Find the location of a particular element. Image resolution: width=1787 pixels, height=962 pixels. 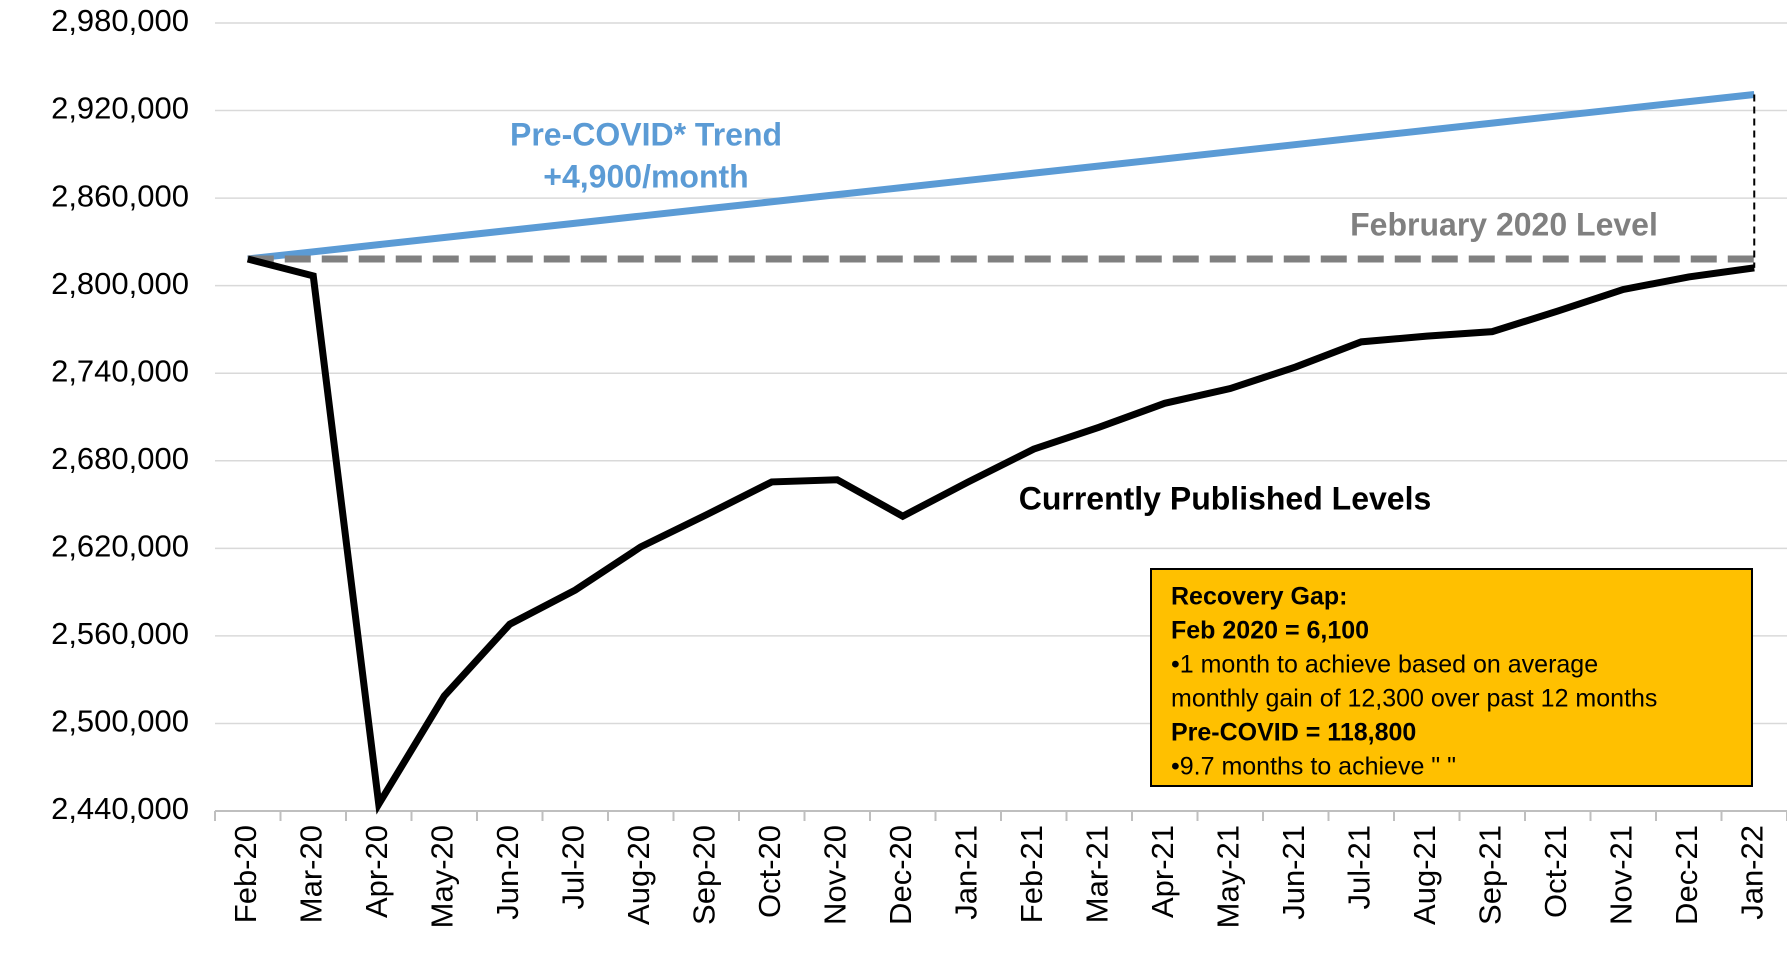

x-tick-label: Jul-20 is located at coordinates (572, 867).